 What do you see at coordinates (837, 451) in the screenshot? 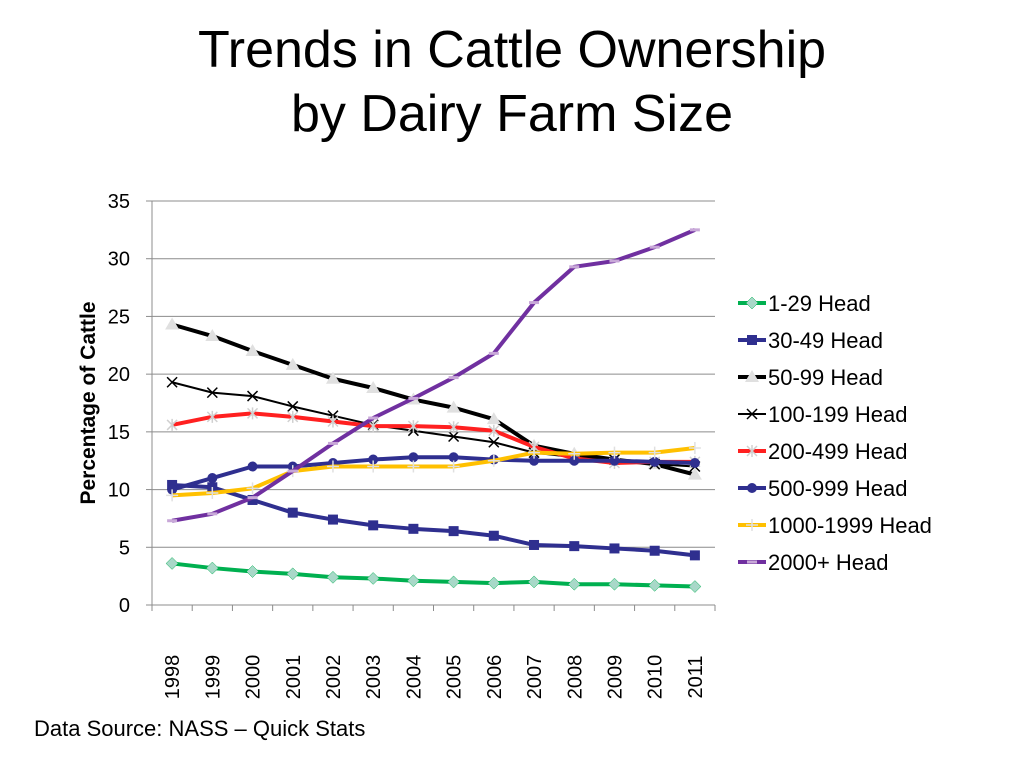
I see `legend-label-200-499-head: 200-499 Head` at bounding box center [837, 451].